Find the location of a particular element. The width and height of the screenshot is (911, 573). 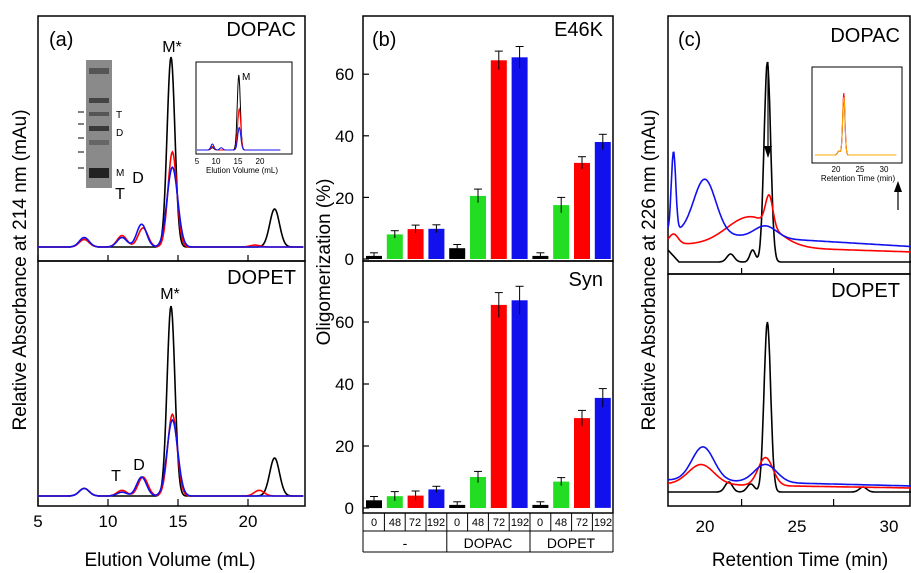

inset-x-label: Retention Time (min) is located at coordinates (858, 178).